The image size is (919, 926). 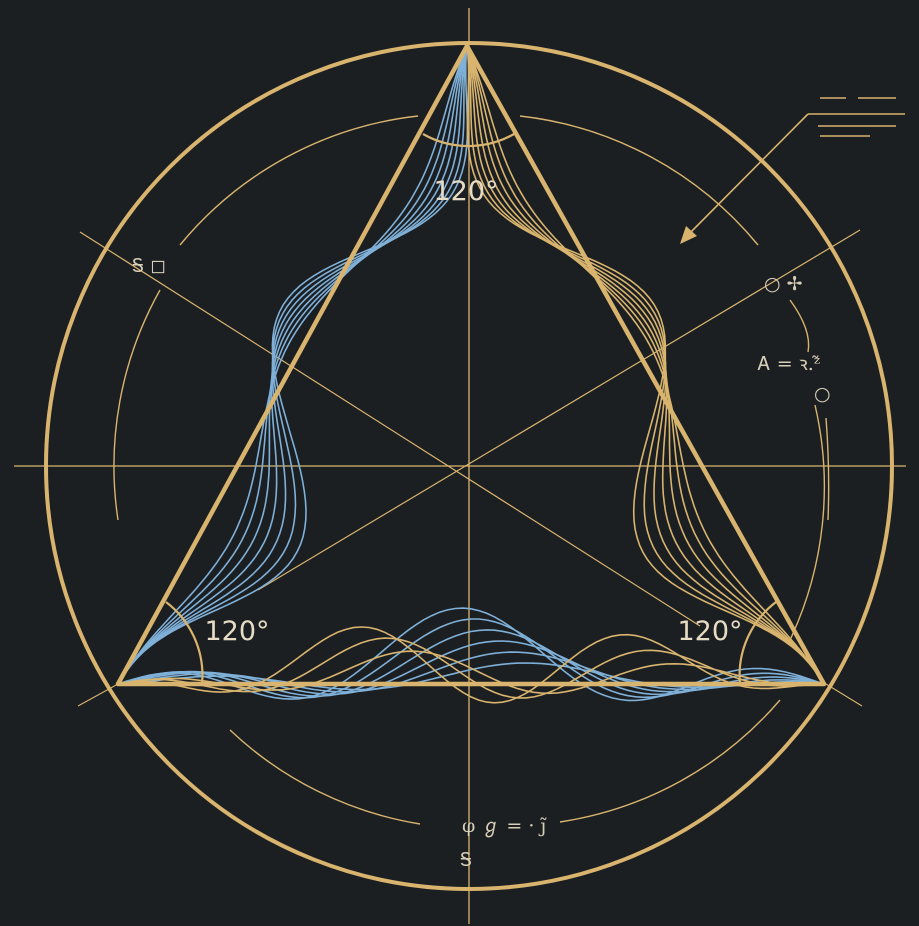 What do you see at coordinates (844, 695) in the screenshot?
I see `tick-bottom-right` at bounding box center [844, 695].